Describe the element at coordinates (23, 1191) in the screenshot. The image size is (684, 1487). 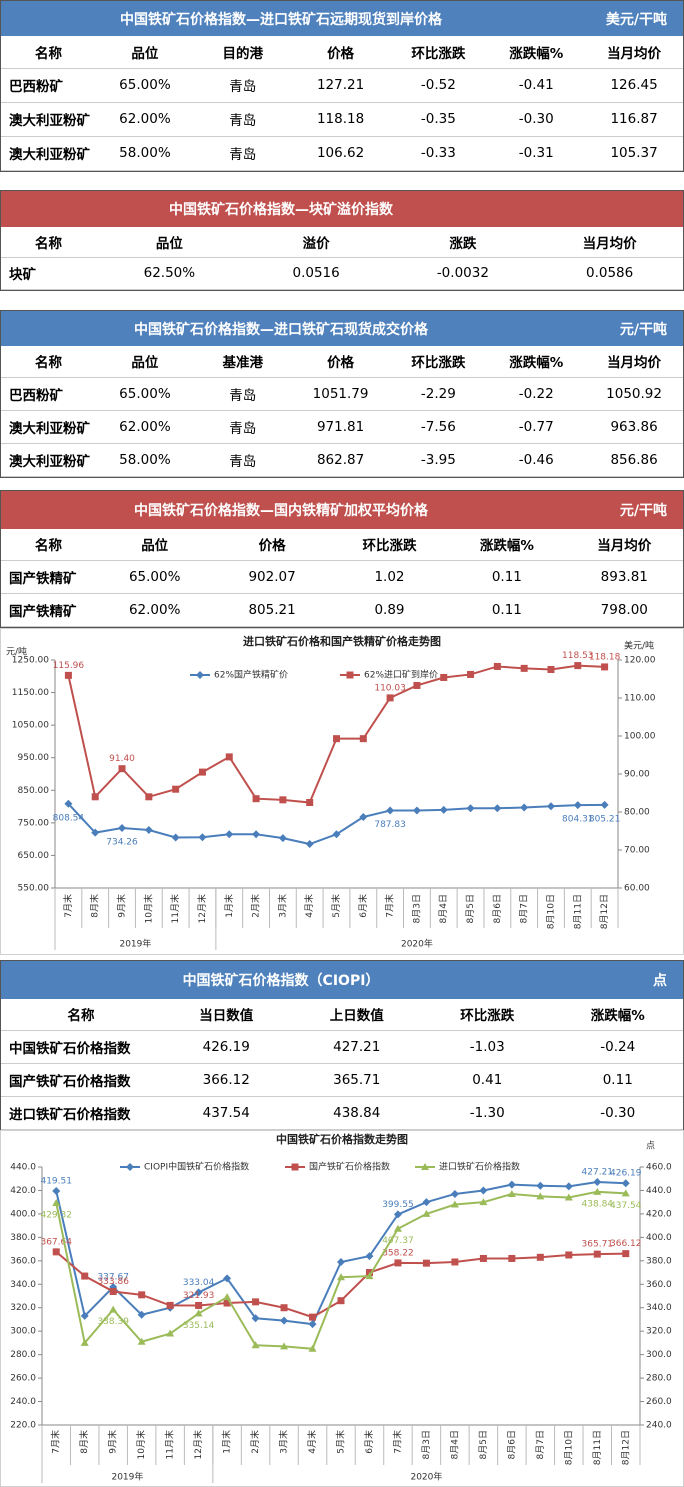
I see `y-tick-label: 420.0` at that location.